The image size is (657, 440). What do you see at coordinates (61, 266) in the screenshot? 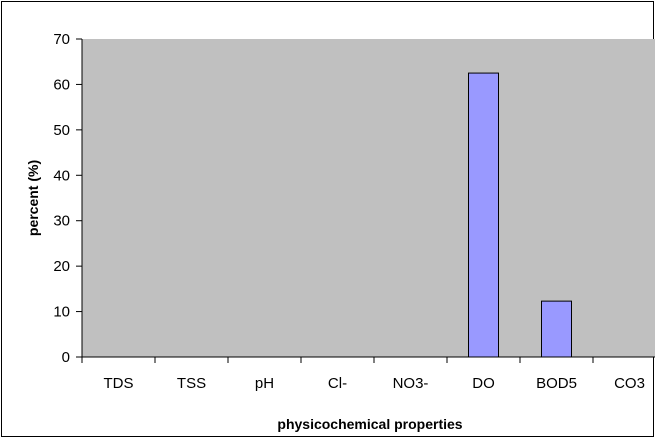
I see `y-tick-label: 20` at bounding box center [61, 266].